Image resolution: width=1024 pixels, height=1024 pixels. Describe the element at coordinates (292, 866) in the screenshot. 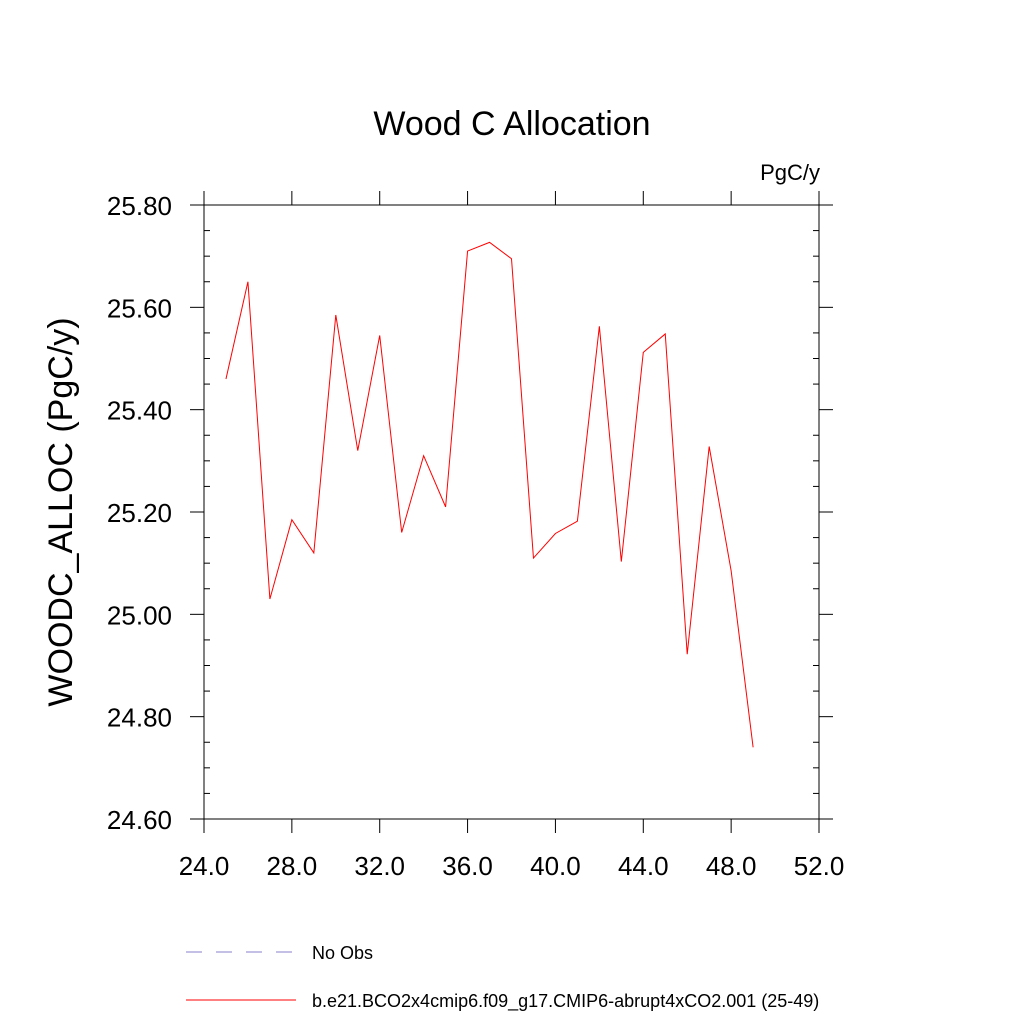

I see `x-tick-label: 28.0` at that location.